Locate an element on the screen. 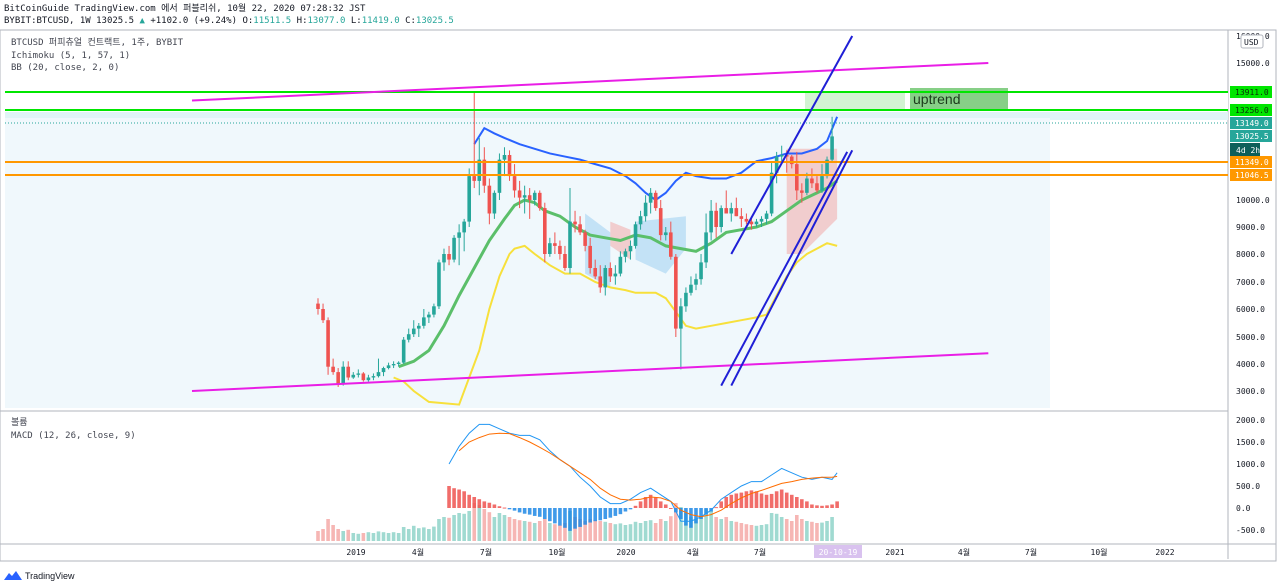  legend-title: BTCUSD 퍼피츄얼 컨트랙트, 1주, BYBIT is located at coordinates (97, 43).